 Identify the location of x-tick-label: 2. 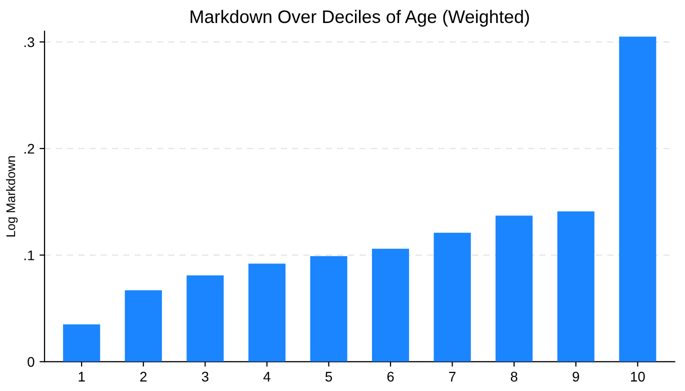
(143, 377).